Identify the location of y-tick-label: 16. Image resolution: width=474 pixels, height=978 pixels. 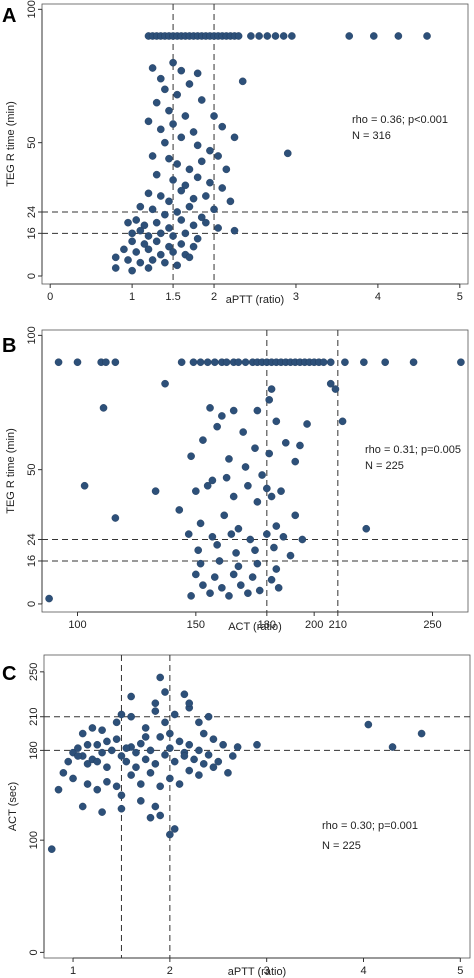
(32, 233).